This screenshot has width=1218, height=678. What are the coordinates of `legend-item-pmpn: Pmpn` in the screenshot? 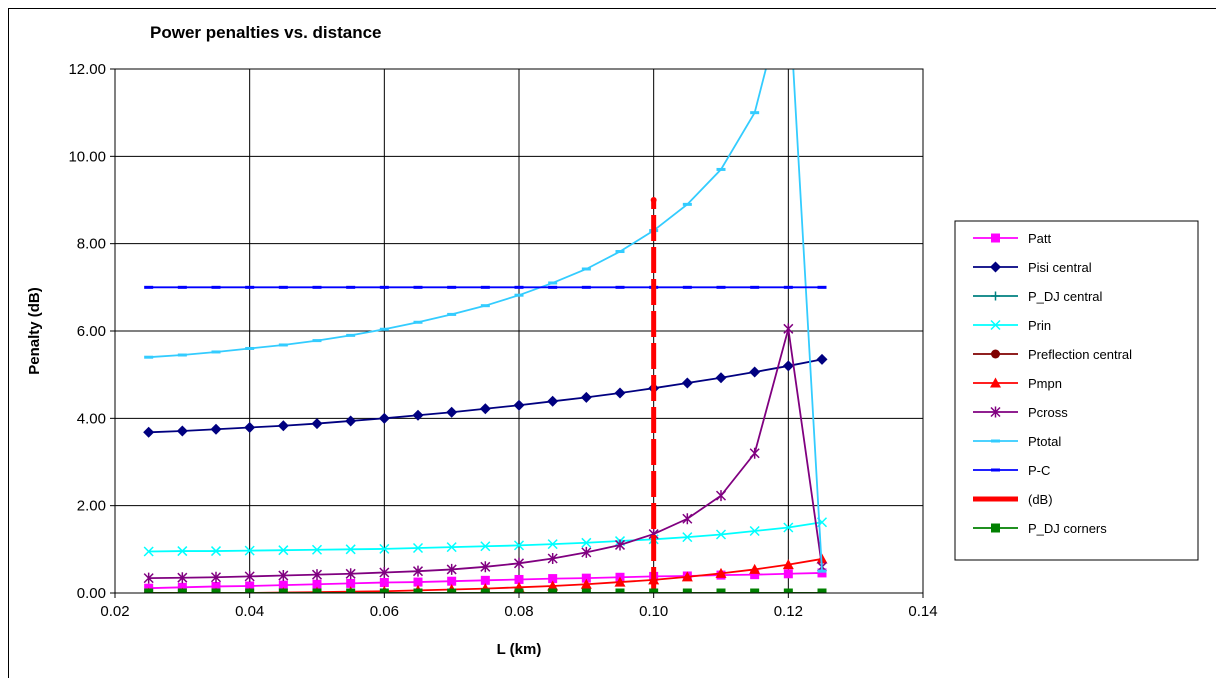 It's located at (1017, 383).